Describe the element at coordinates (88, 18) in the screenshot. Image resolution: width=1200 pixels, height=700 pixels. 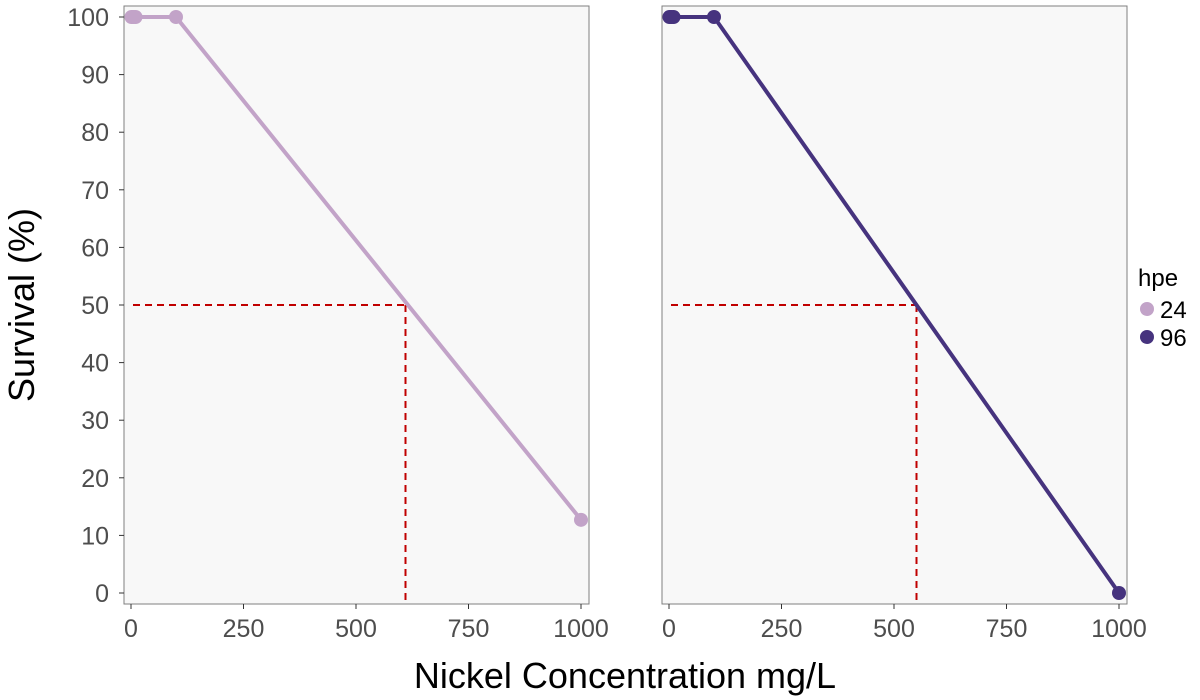
I see `y-tick-label: 100` at that location.